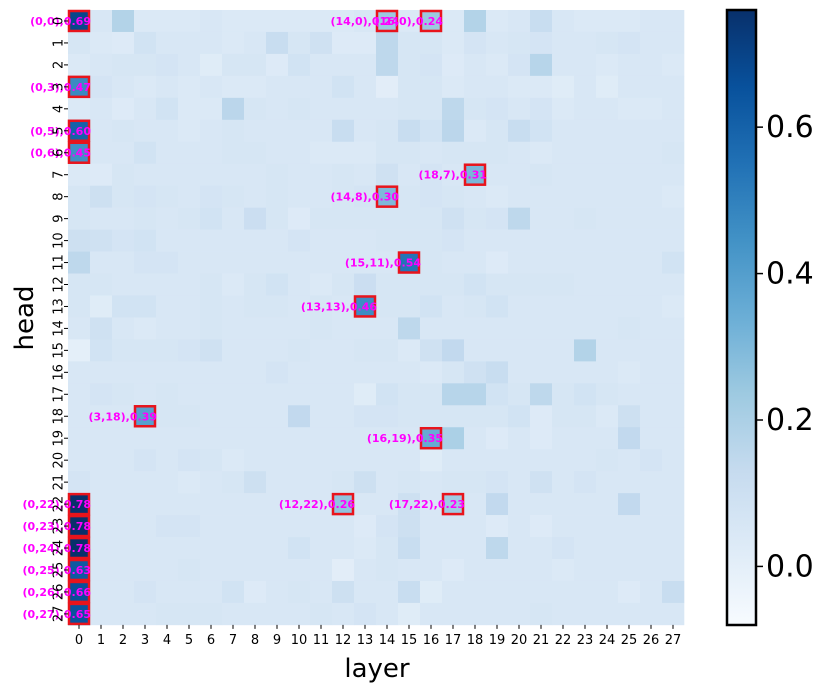 Image resolution: width=824 pixels, height=693 pixels. I want to click on annotation-label: (0,26),0.66, so click(56, 592).